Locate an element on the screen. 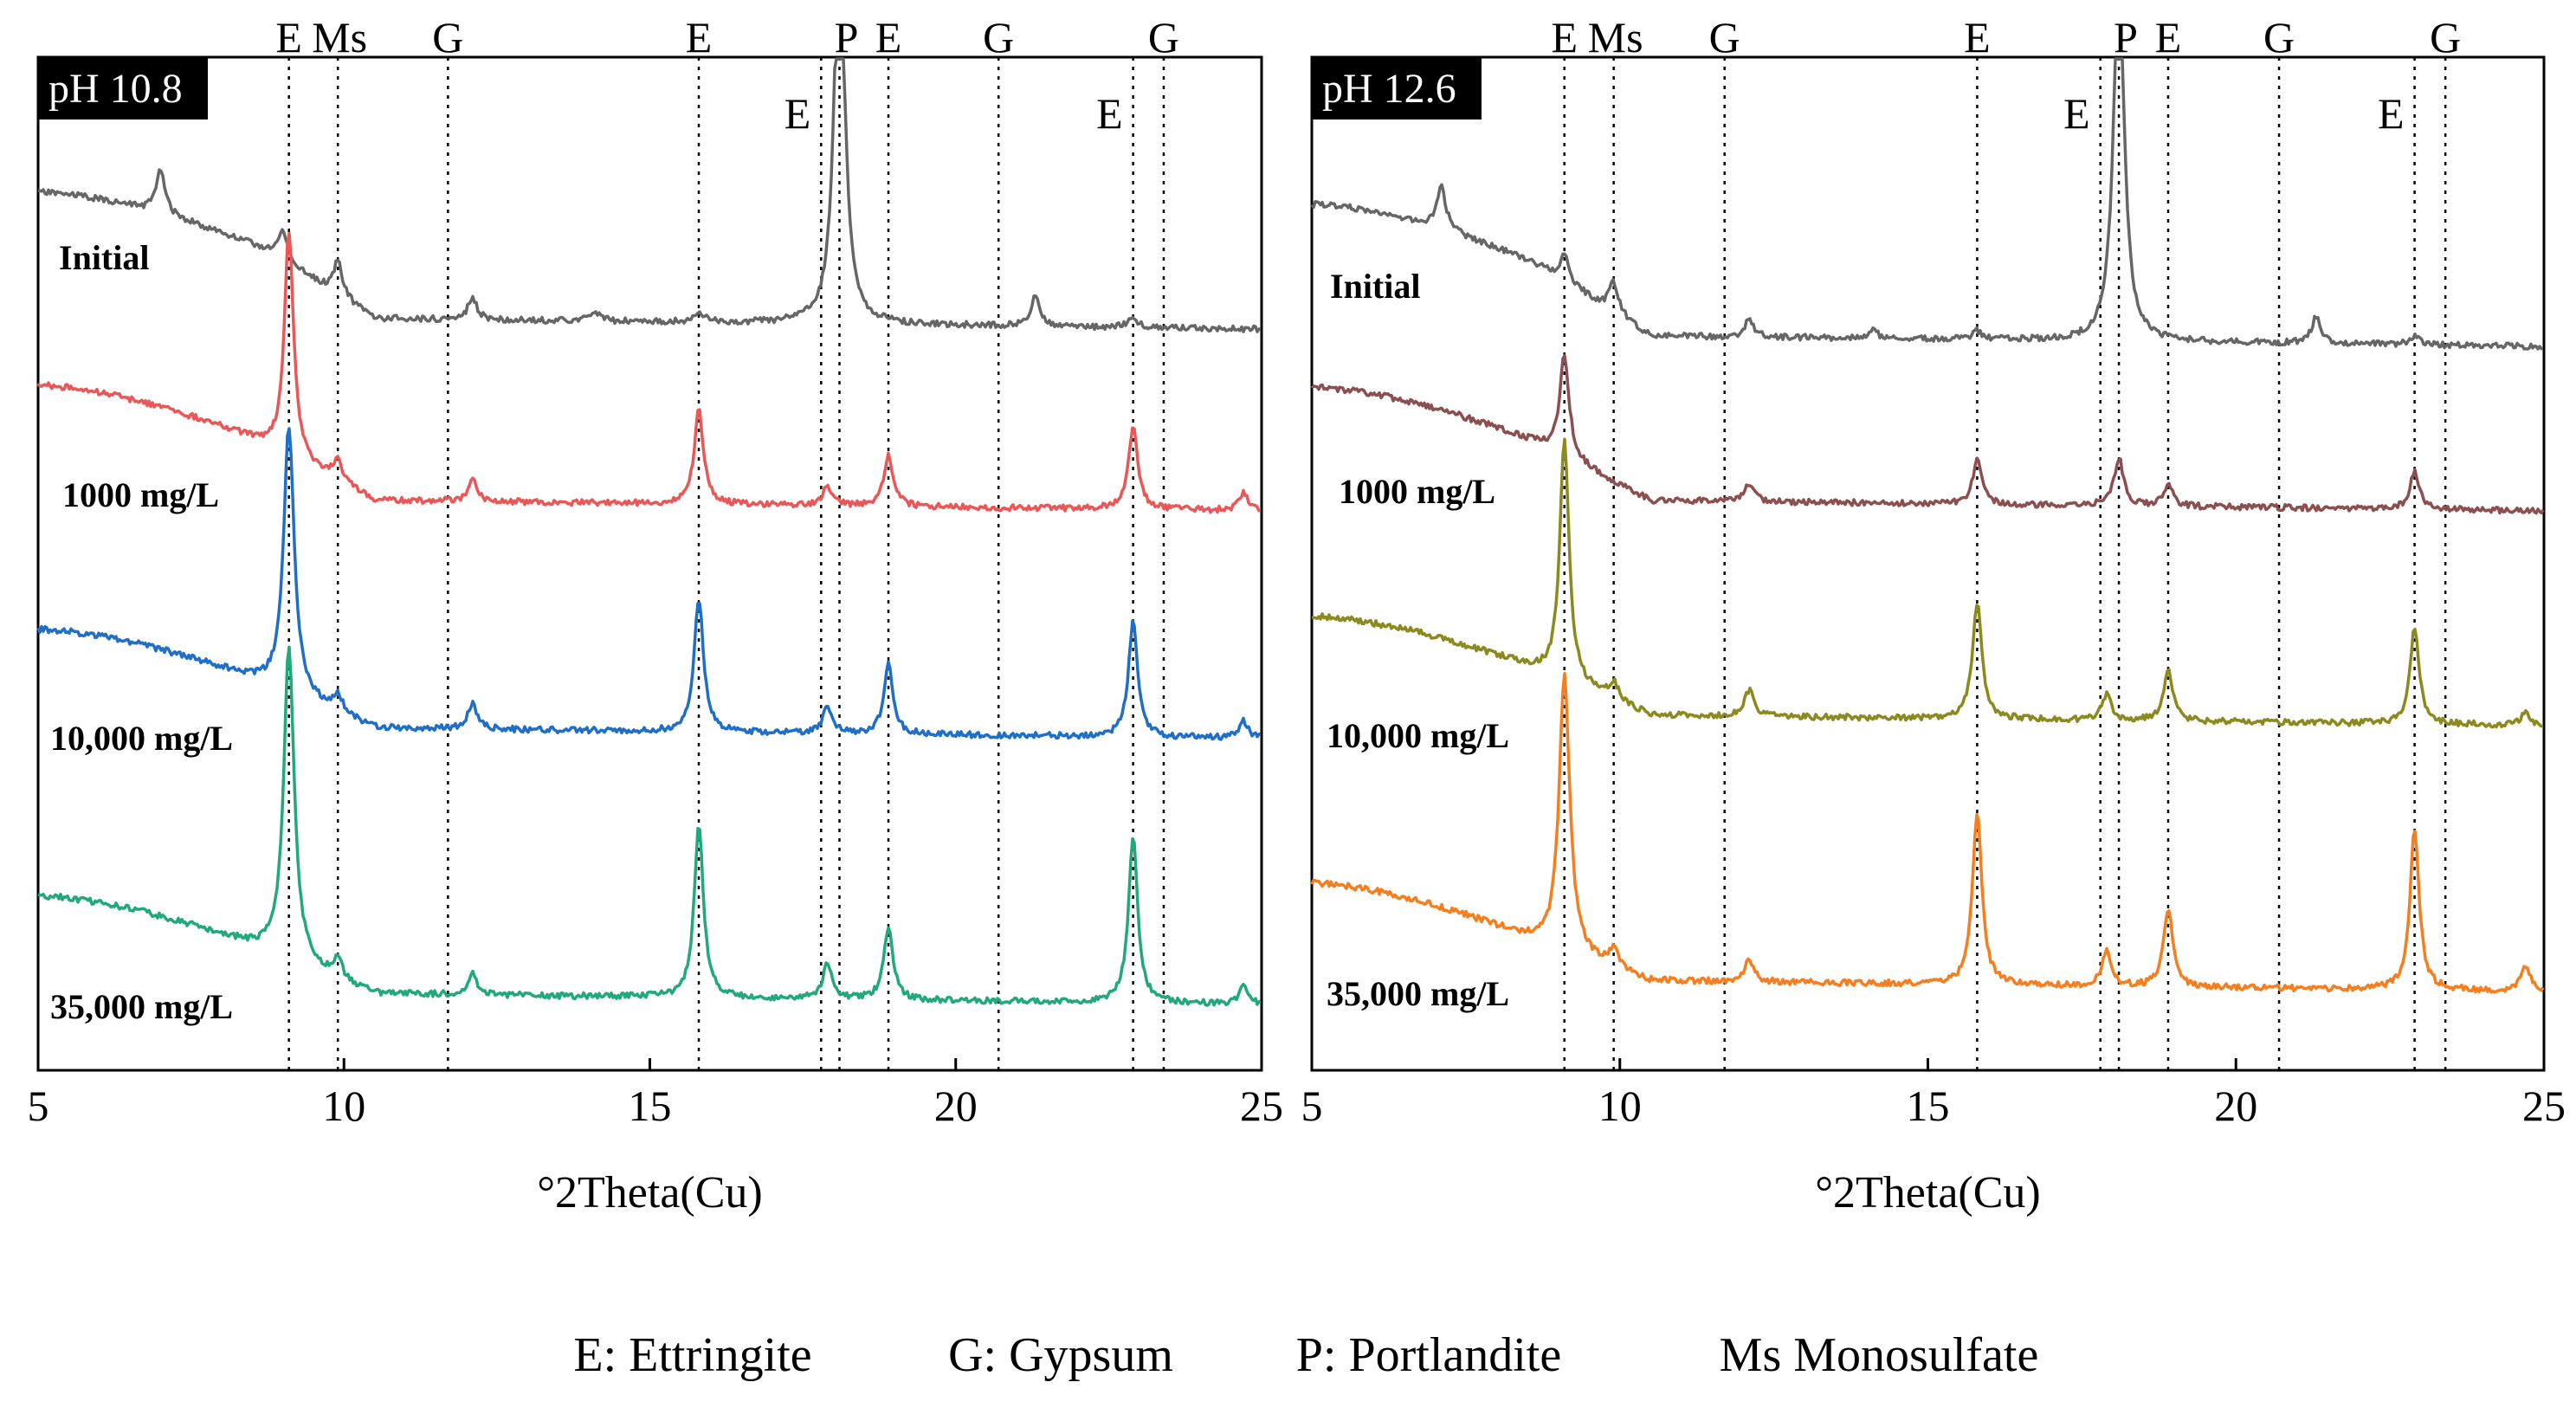 The height and width of the screenshot is (1408, 2576). ph-badge-label: pH 10.8 is located at coordinates (116, 89).